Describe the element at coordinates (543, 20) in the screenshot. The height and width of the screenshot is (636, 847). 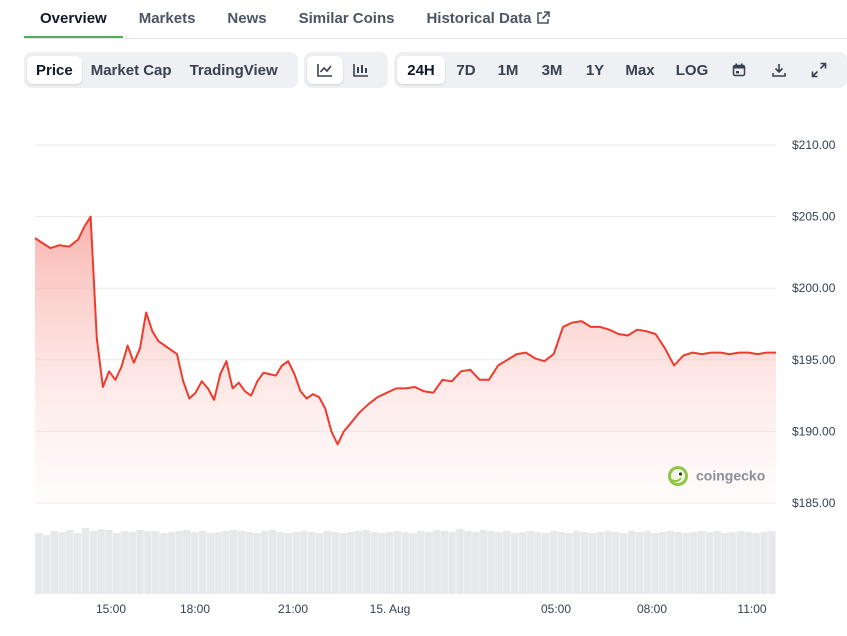
I see `external-link-icon` at that location.